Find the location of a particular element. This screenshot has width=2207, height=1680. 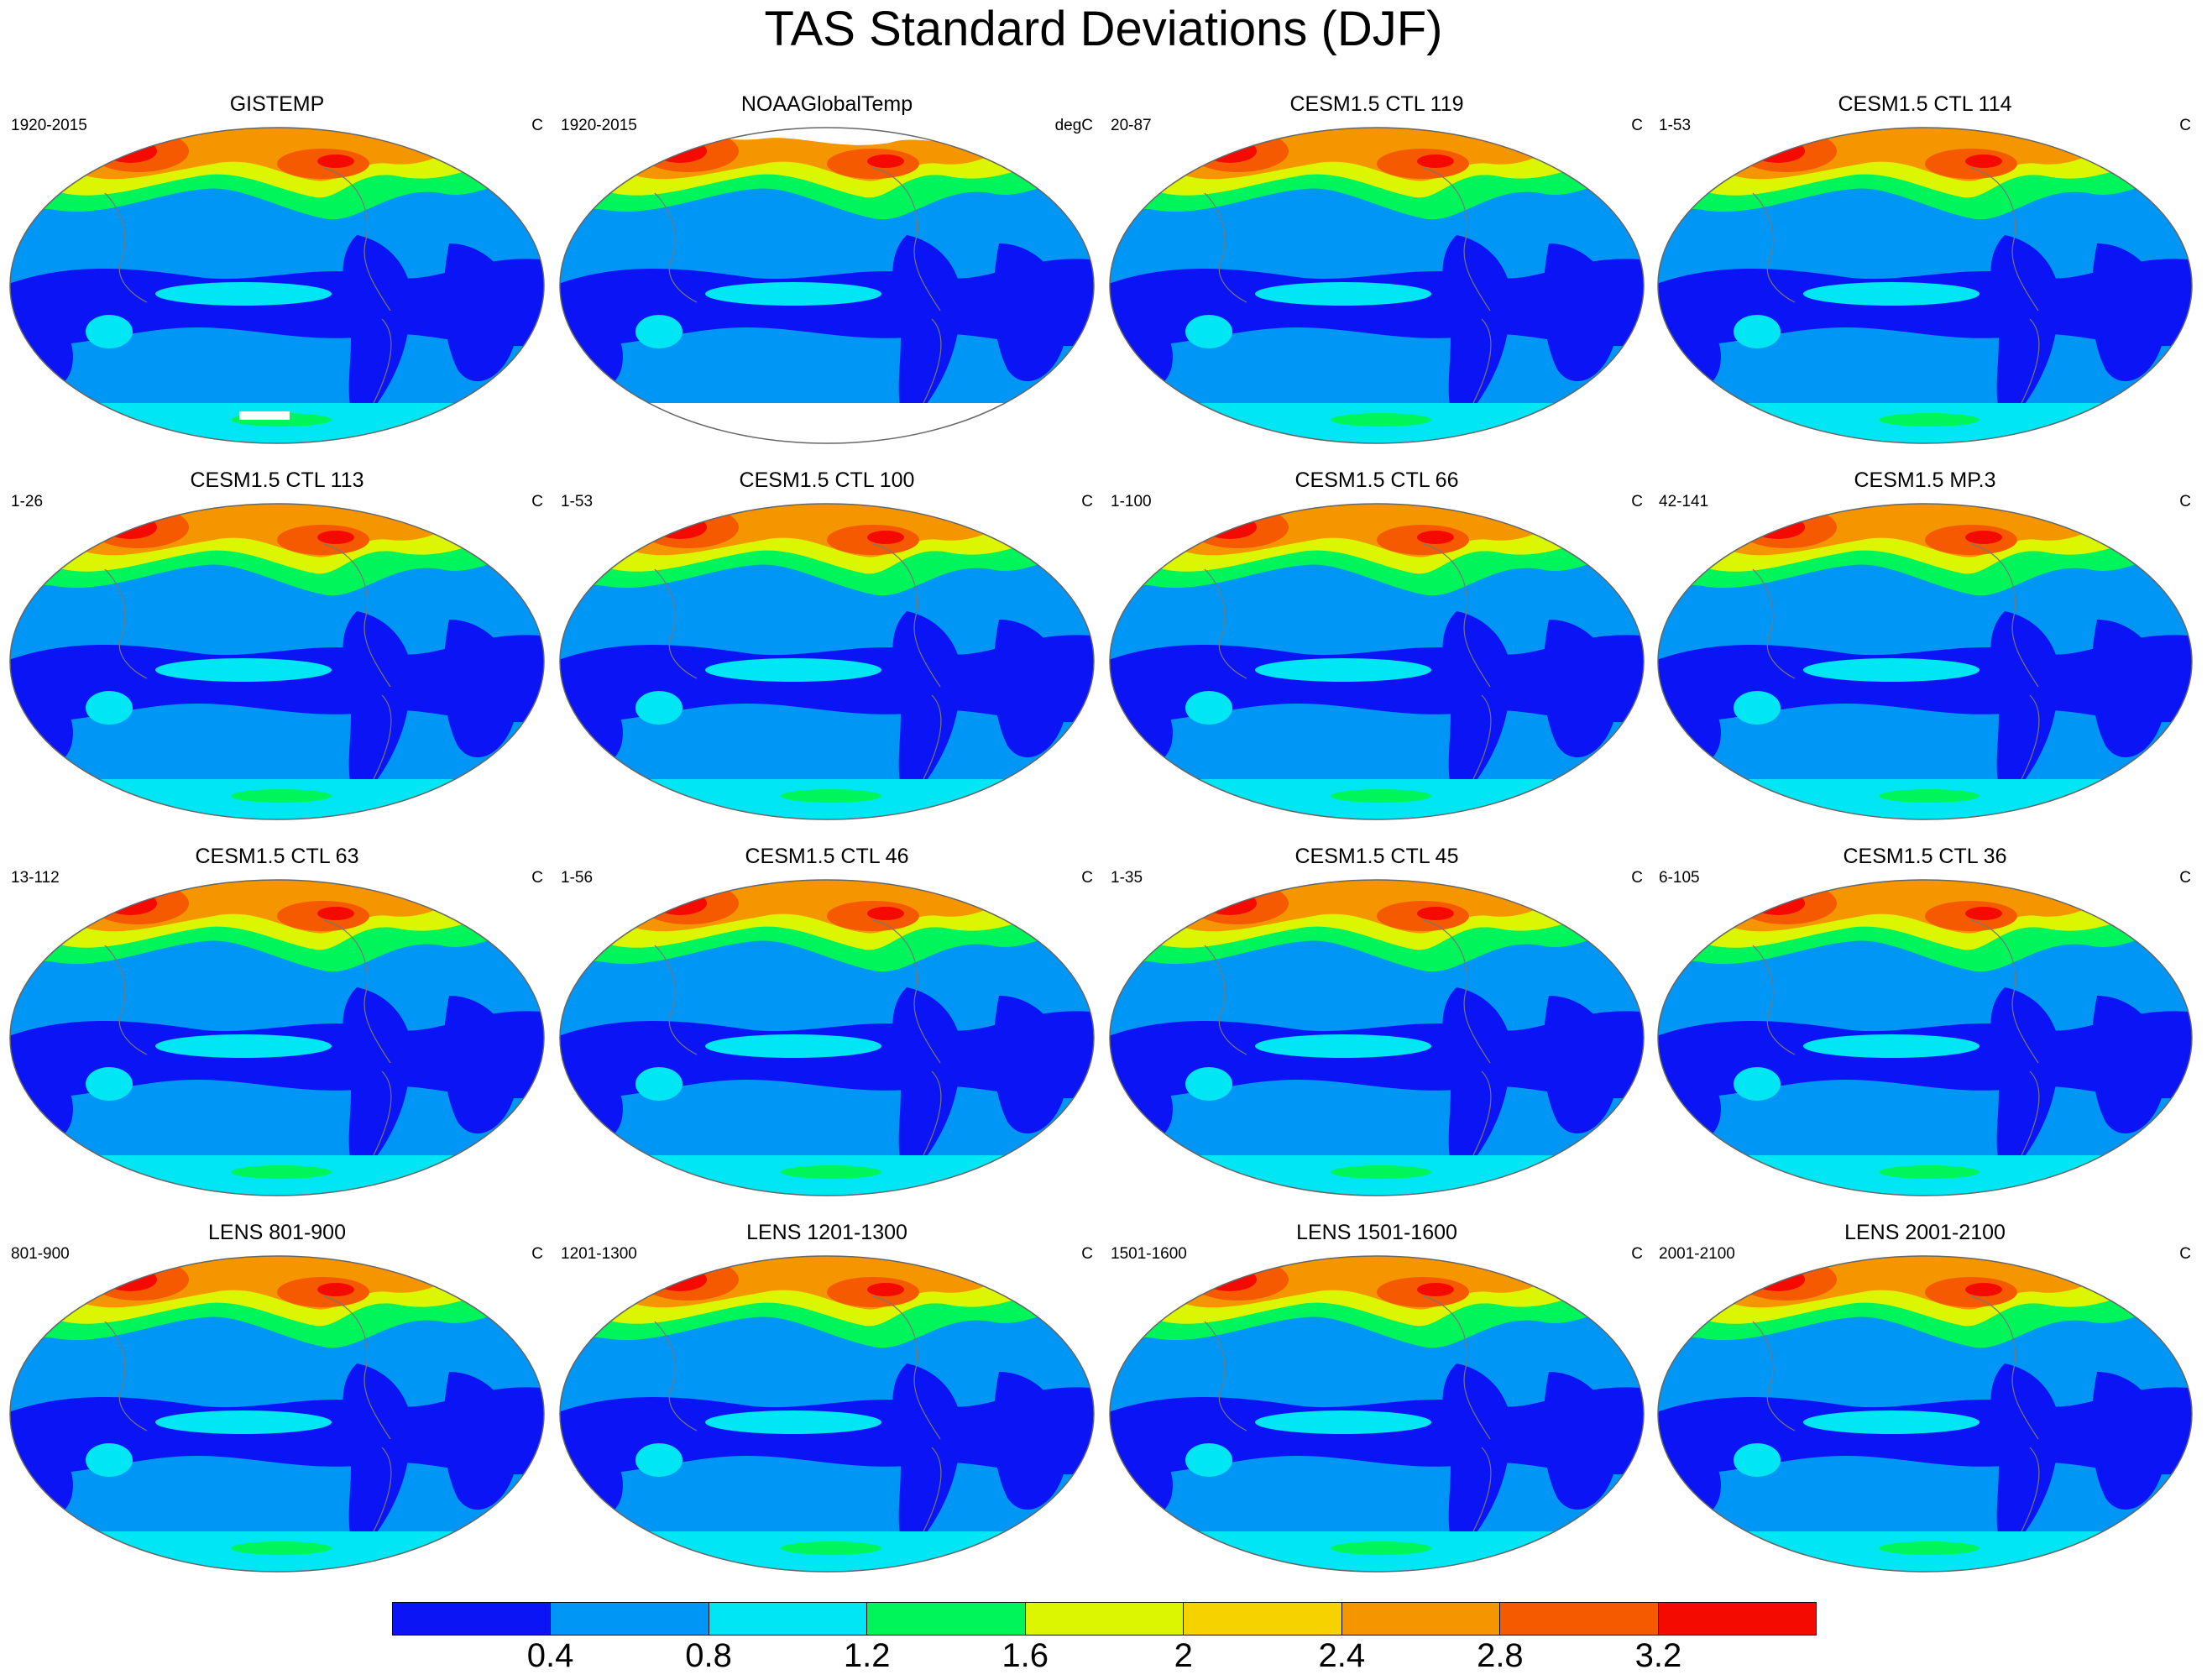

panel-title: CESM1.5 CTL 113 is located at coordinates (277, 480).